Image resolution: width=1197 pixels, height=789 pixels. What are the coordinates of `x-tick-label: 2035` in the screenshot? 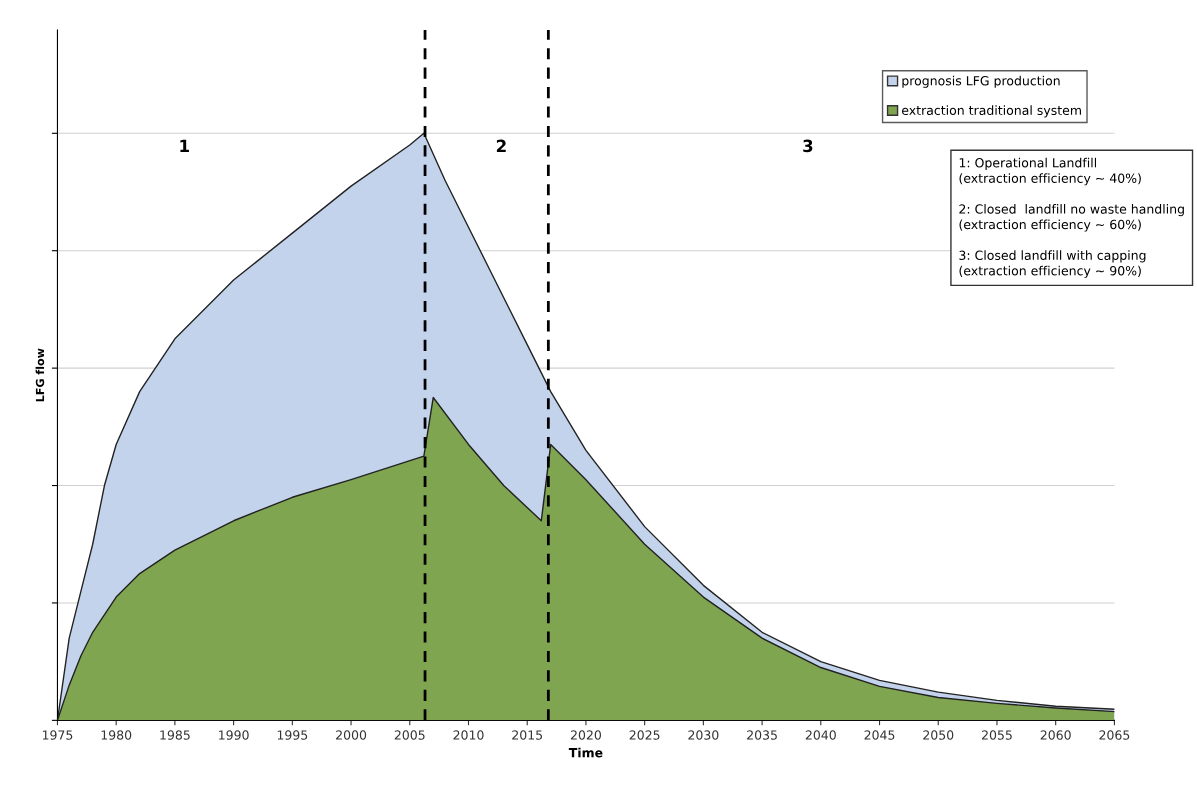 It's located at (762, 735).